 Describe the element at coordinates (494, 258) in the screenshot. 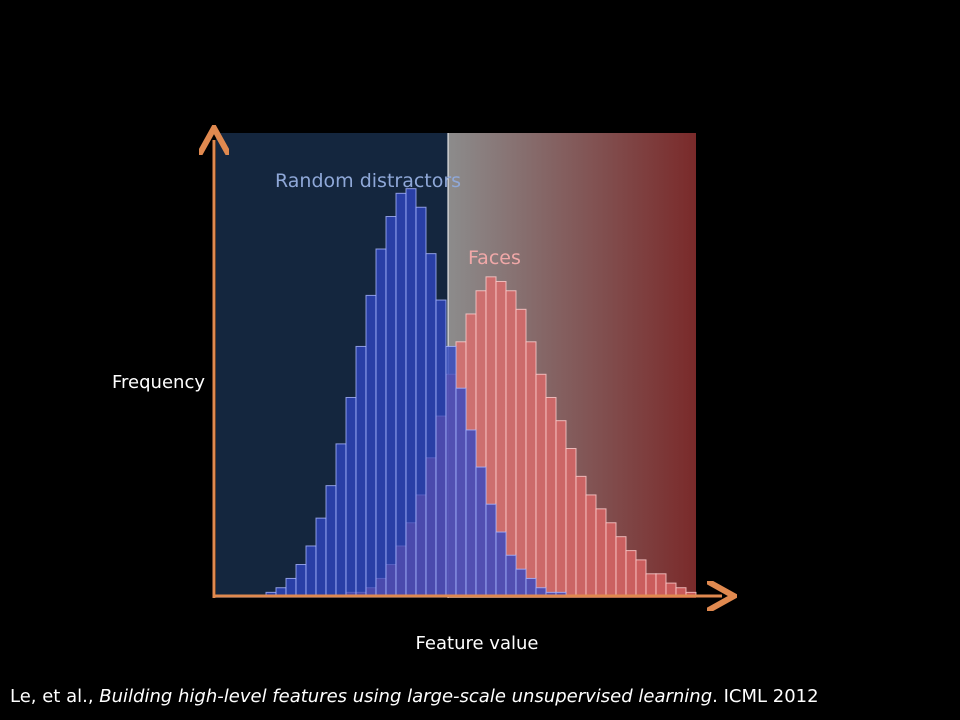

I see `series-label-faces: Faces` at that location.